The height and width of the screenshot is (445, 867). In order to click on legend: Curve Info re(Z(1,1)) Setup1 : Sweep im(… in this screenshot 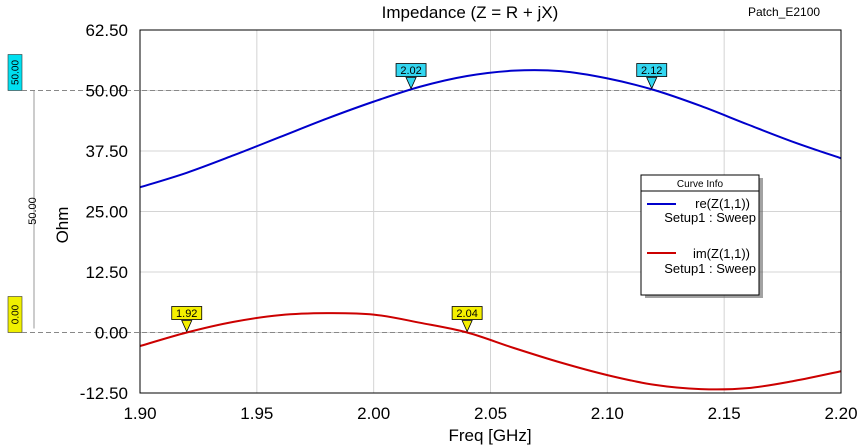, I will do `click(701, 236)`.